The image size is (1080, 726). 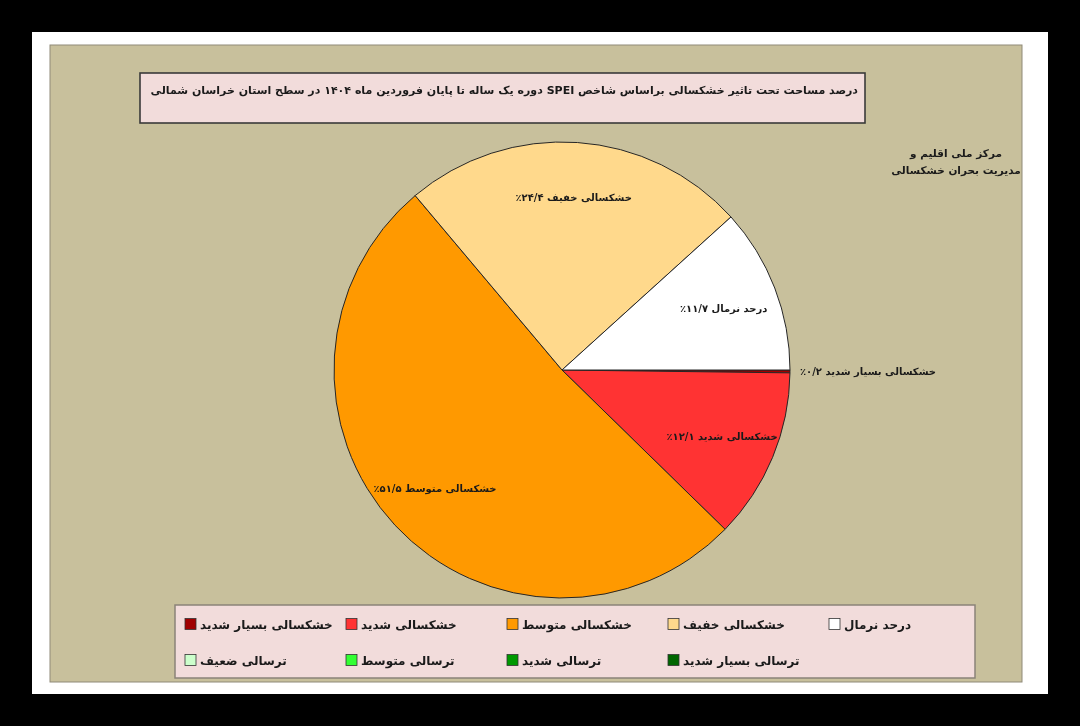 What do you see at coordinates (504, 90) in the screenshot?
I see `title: درصد مساحت تحت تاثیر خشکسالی براساس شاخص SPEI دوره یک ساله تا پایان فروردین ماه ۱۴۰۴ در سطح استان خراسان شمالی` at bounding box center [504, 90].